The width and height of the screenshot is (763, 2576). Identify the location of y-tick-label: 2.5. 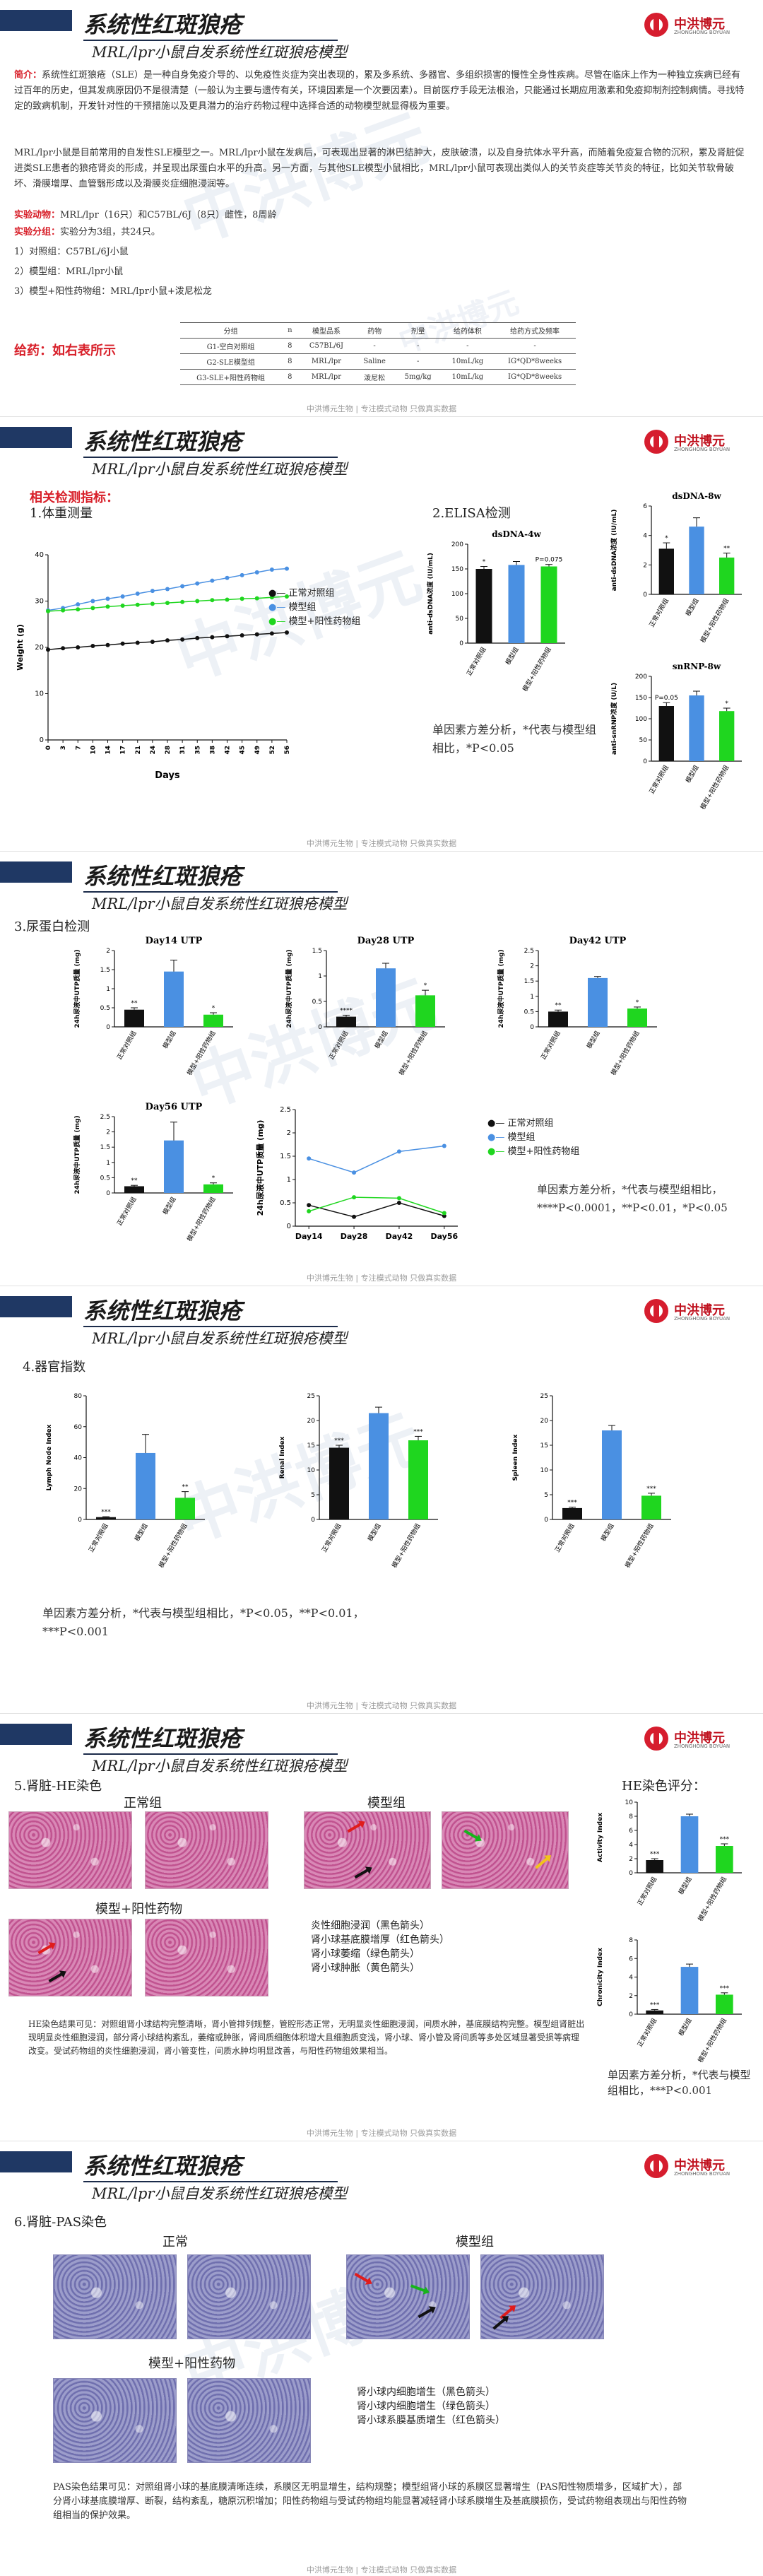
(285, 1110).